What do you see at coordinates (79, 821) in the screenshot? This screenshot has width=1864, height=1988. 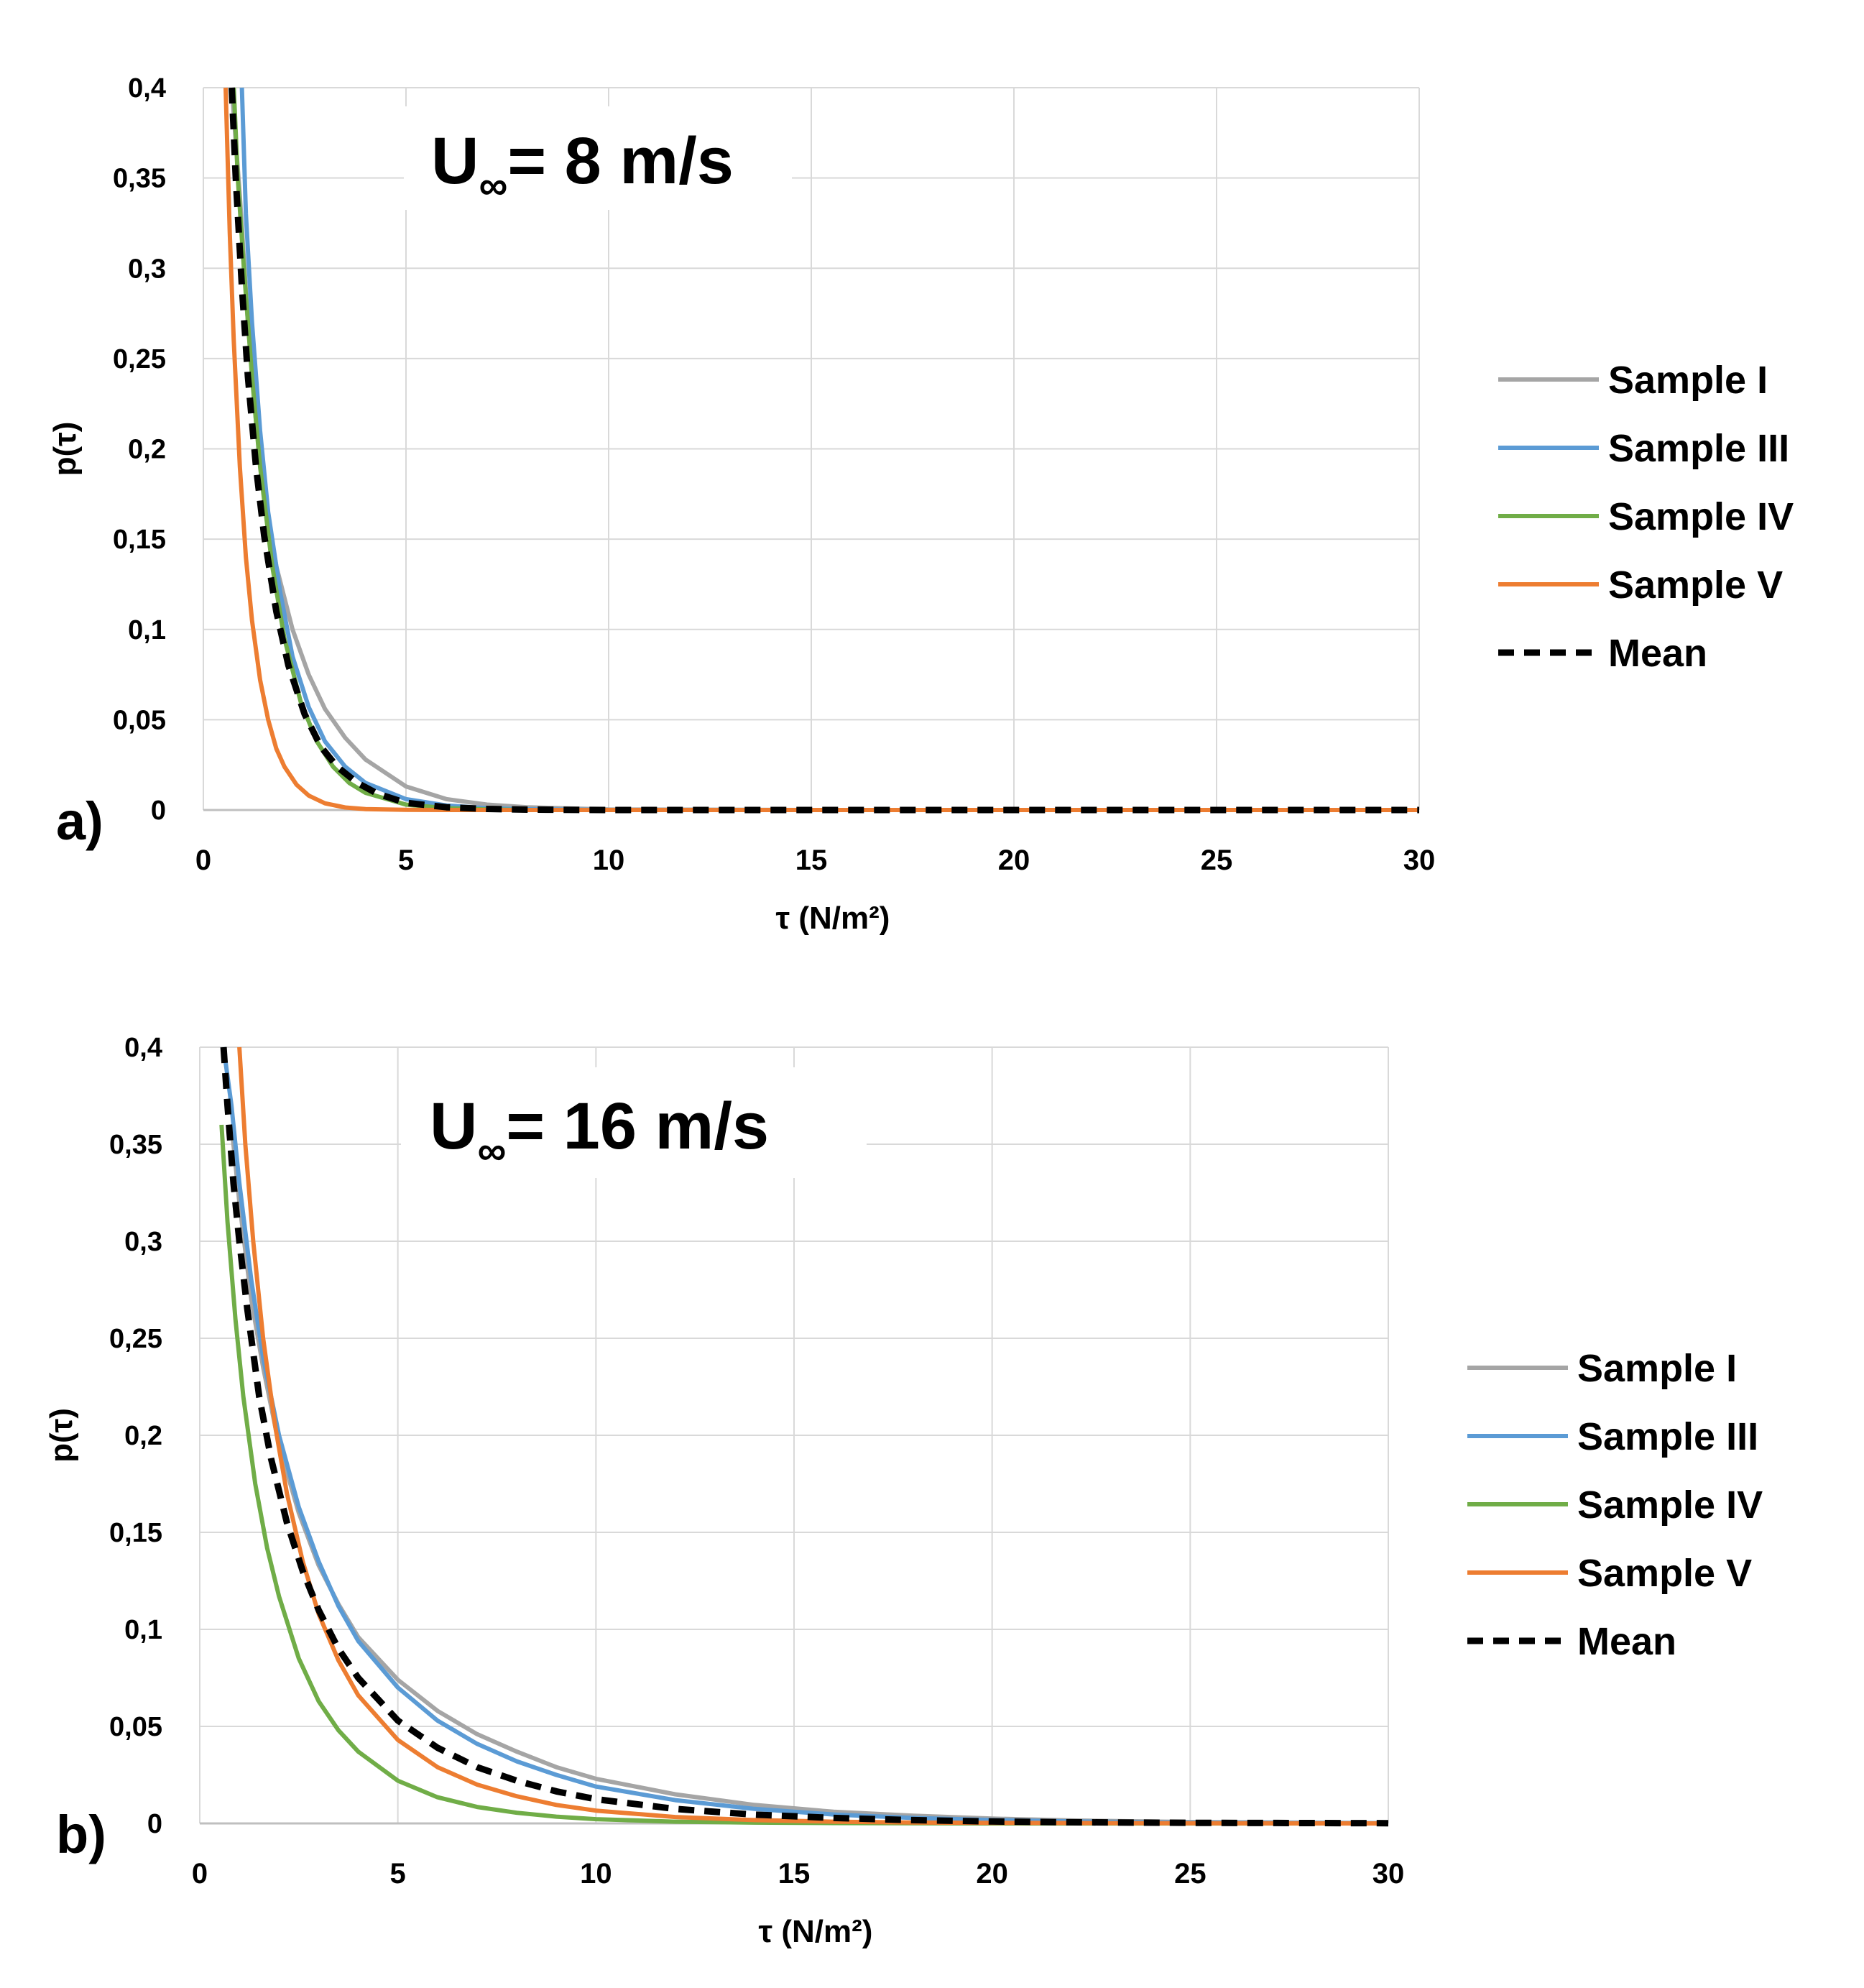 I see `panel-label: a)` at bounding box center [79, 821].